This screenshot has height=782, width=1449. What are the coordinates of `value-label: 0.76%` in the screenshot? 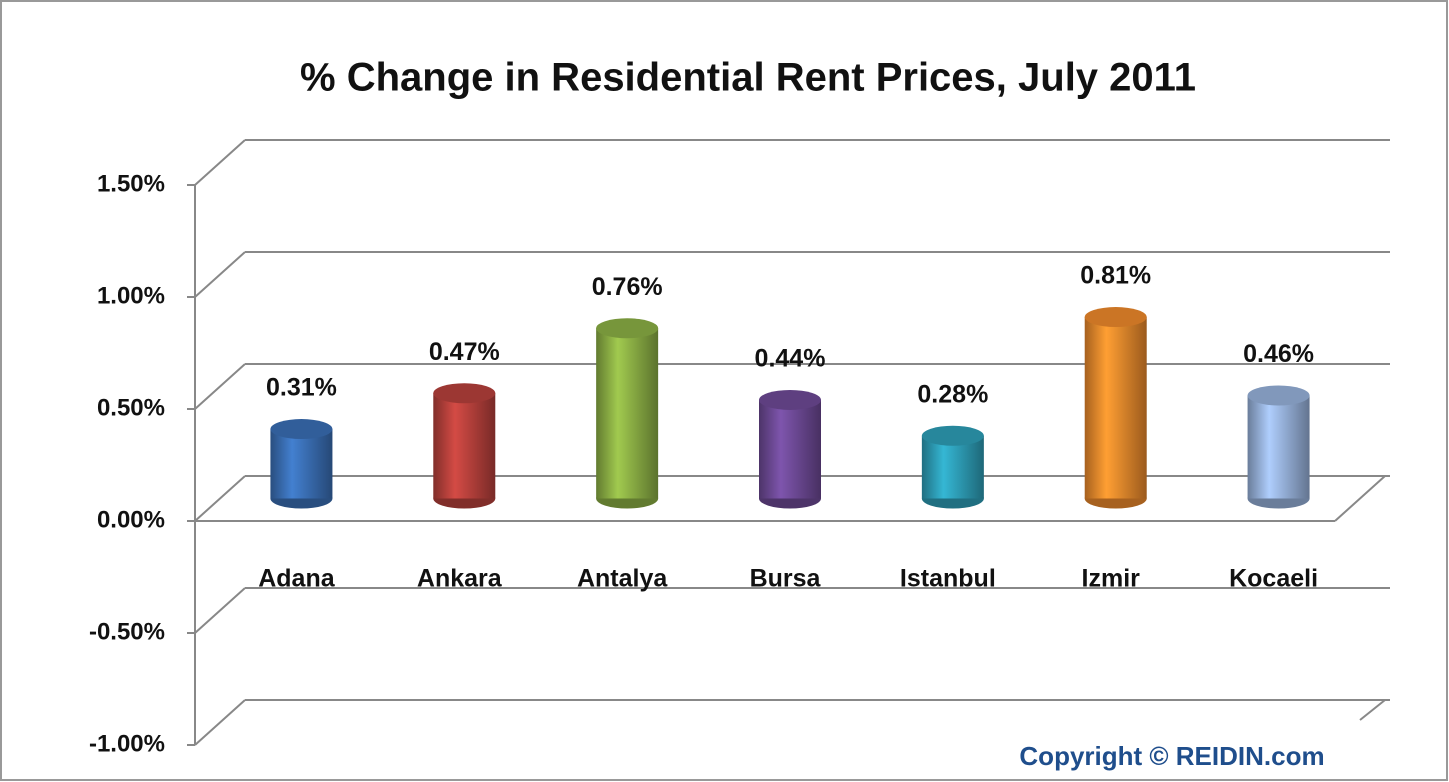 It's located at (627, 287).